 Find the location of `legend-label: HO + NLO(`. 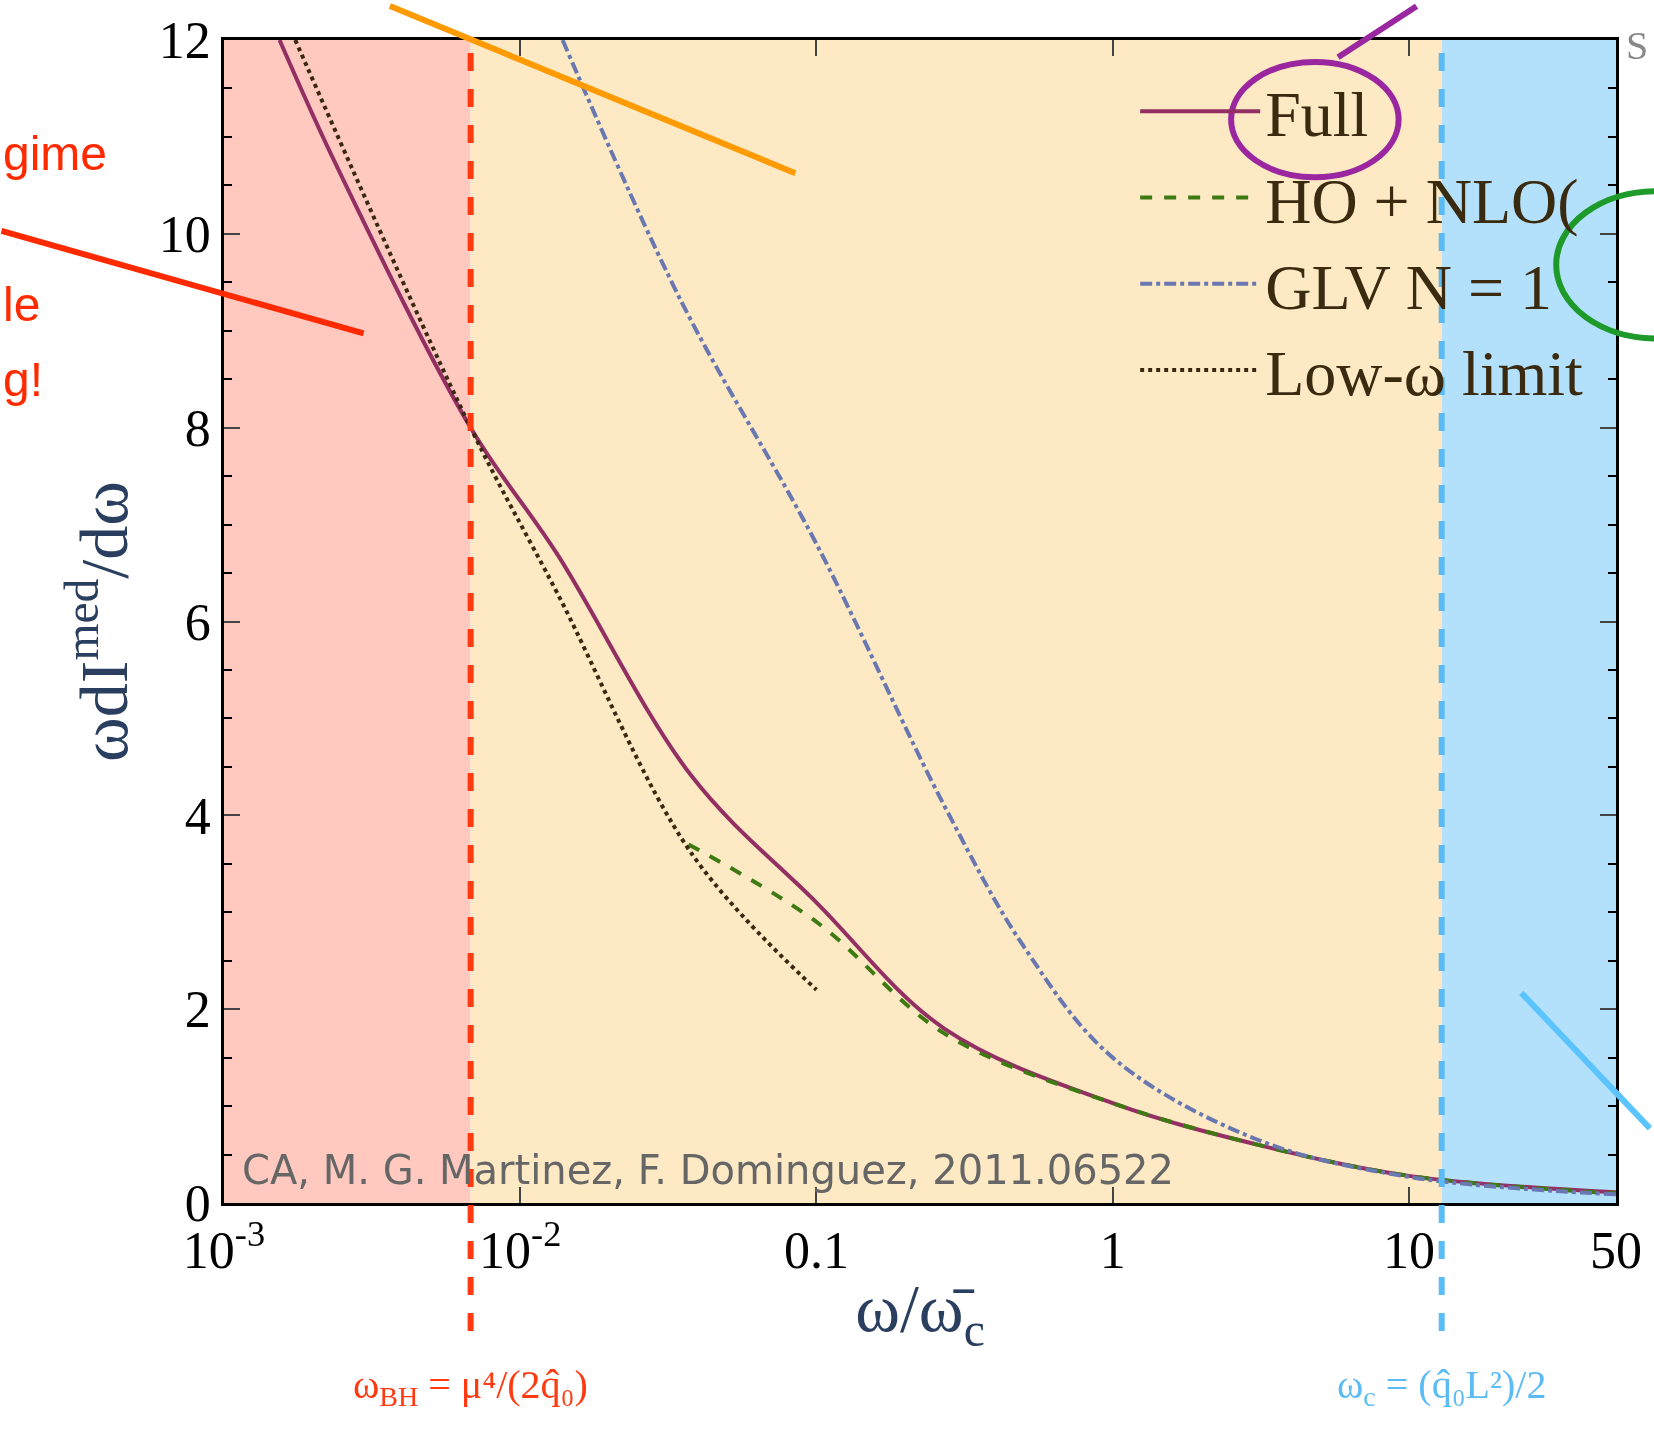

legend-label: HO + NLO( is located at coordinates (1422, 201).